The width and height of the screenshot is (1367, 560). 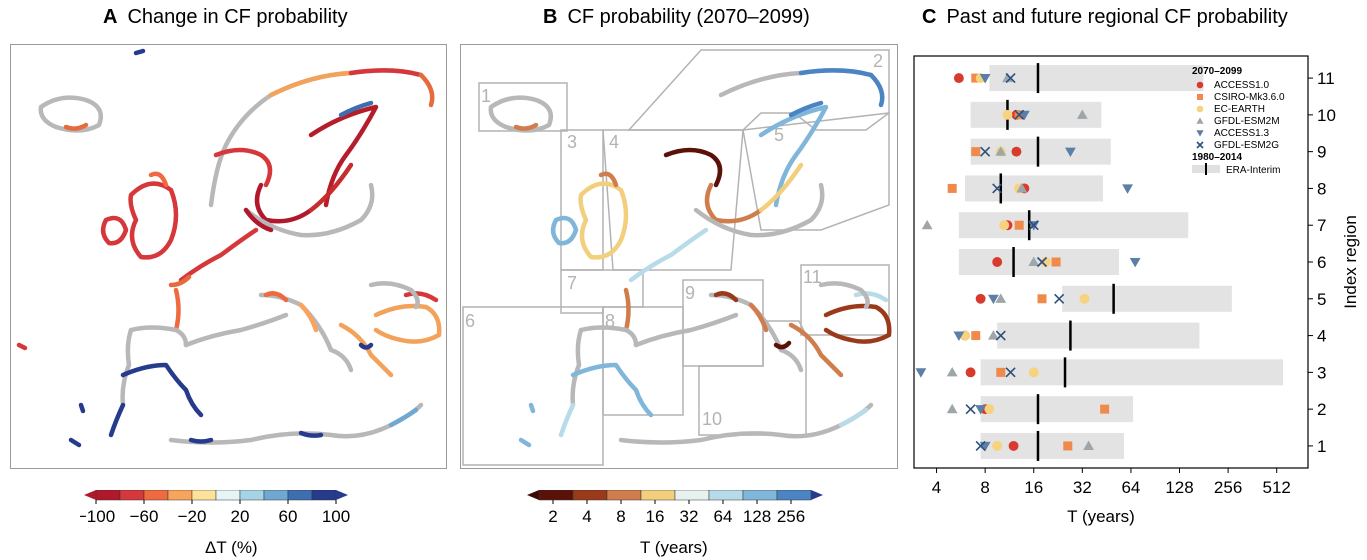 What do you see at coordinates (620, 516) in the screenshot?
I see `colorbar-b-tick-label: 8` at bounding box center [620, 516].